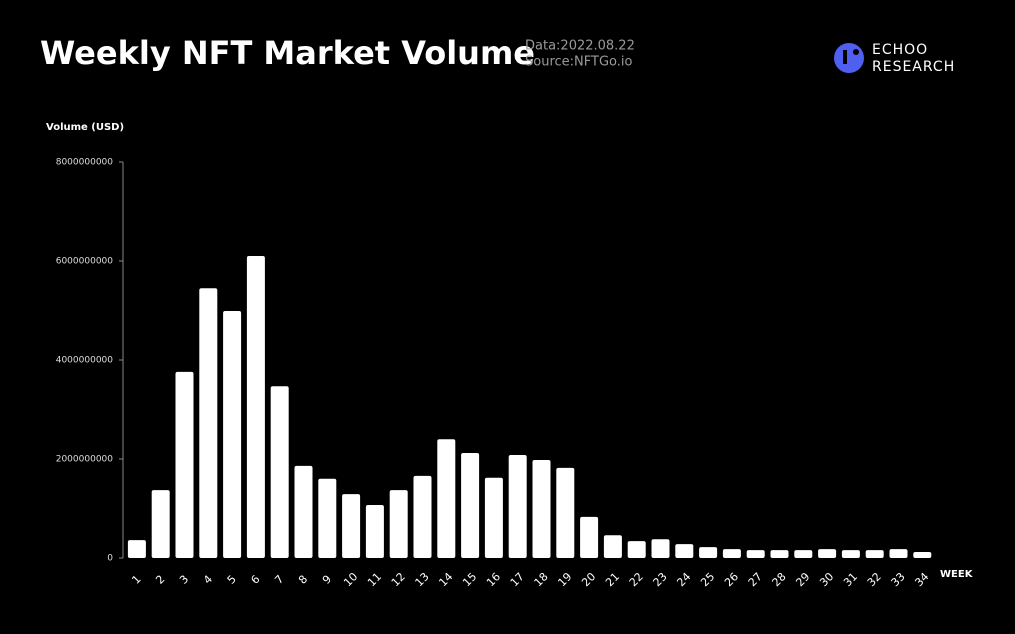 The height and width of the screenshot is (634, 1015). I want to click on y-axis-label: Volume (USD), so click(85, 127).